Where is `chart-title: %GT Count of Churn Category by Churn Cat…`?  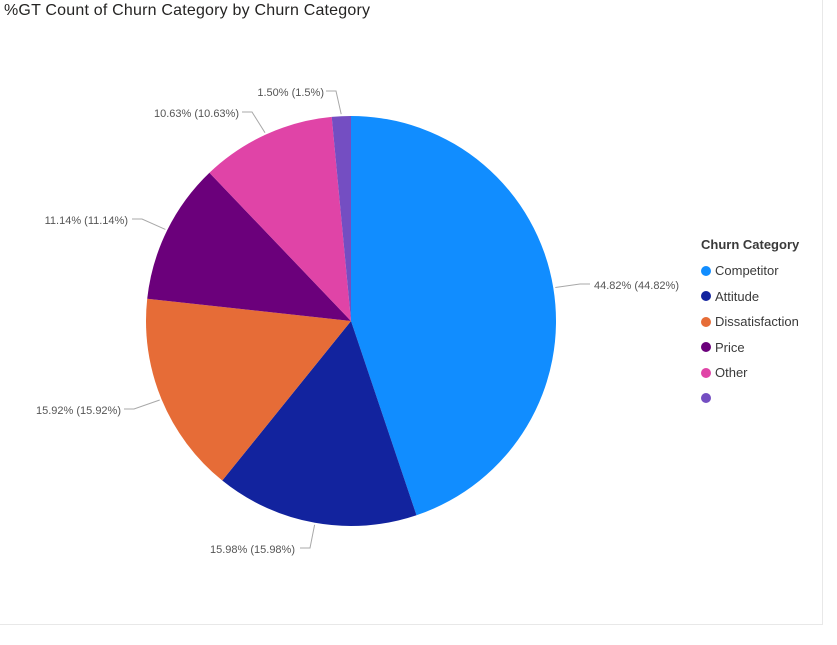
chart-title: %GT Count of Churn Category by Churn Cat… is located at coordinates (187, 10).